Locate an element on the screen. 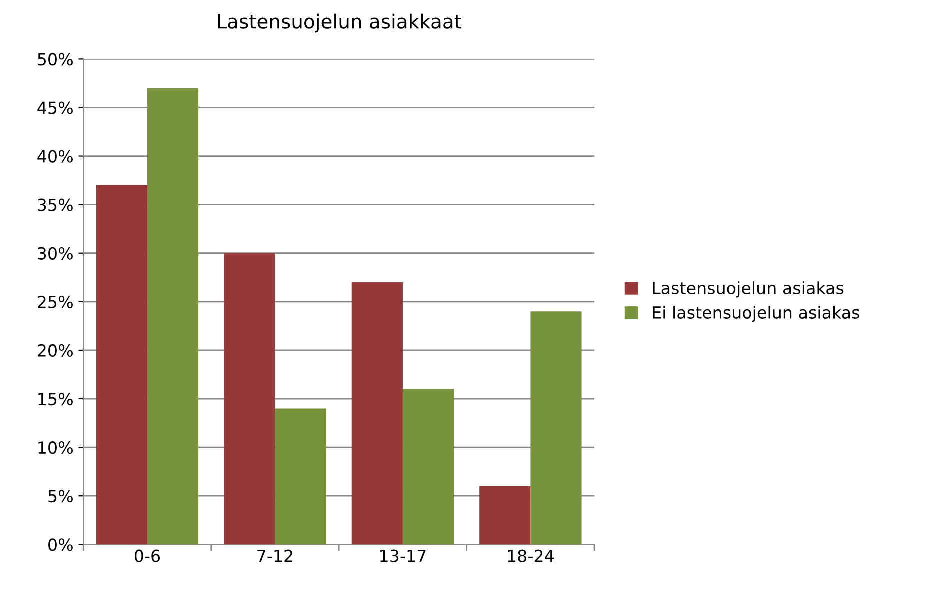  y-tick-label: 45% is located at coordinates (55, 108).